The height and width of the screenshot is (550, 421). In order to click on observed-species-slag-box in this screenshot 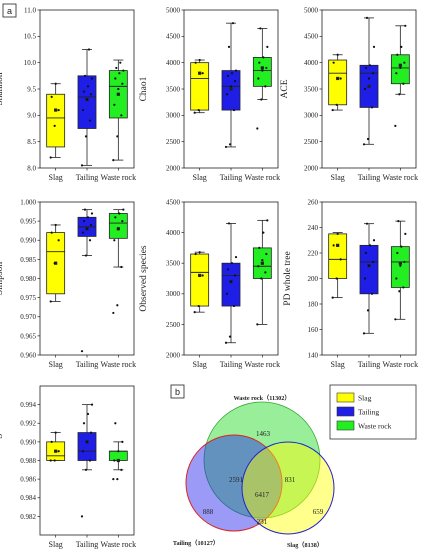, I will do `click(200, 280)`.